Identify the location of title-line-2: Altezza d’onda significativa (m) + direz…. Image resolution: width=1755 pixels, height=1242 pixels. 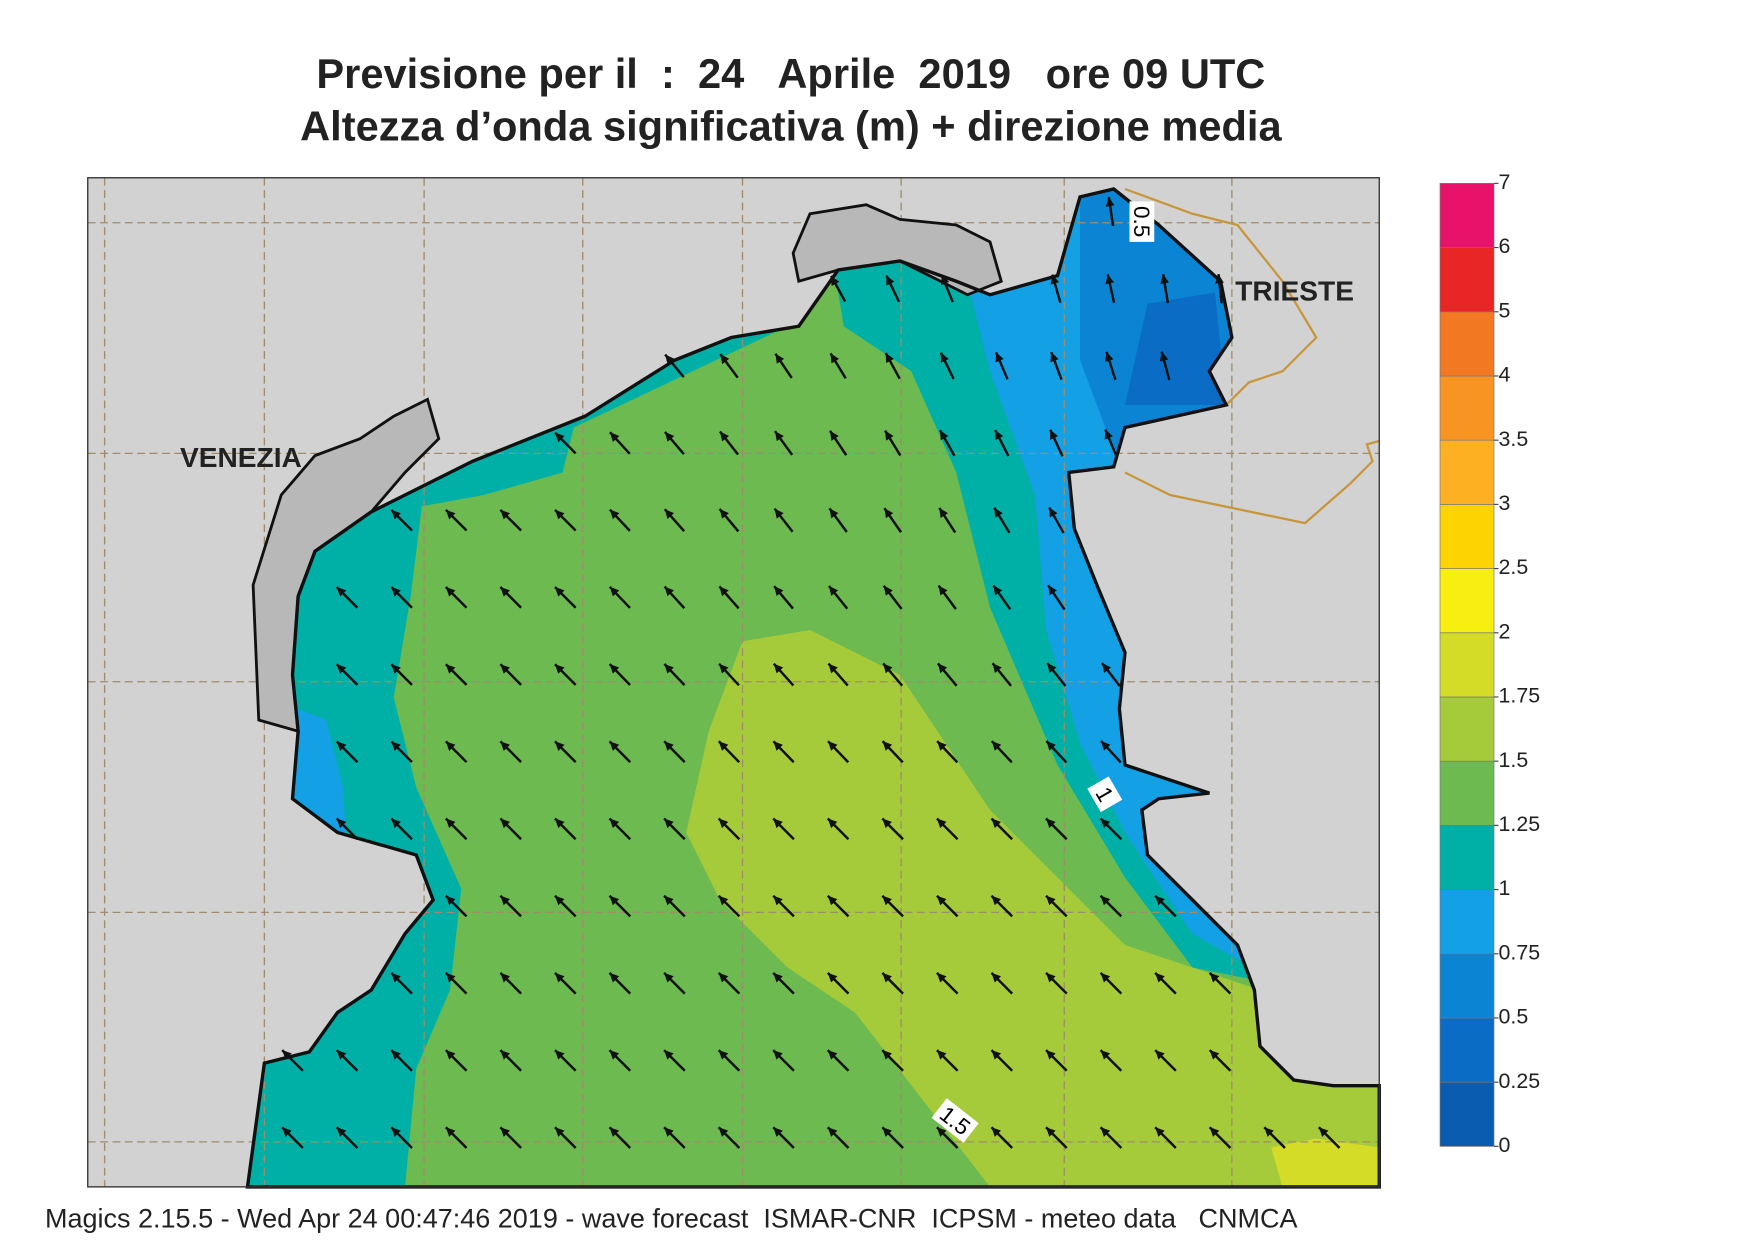
(791, 126).